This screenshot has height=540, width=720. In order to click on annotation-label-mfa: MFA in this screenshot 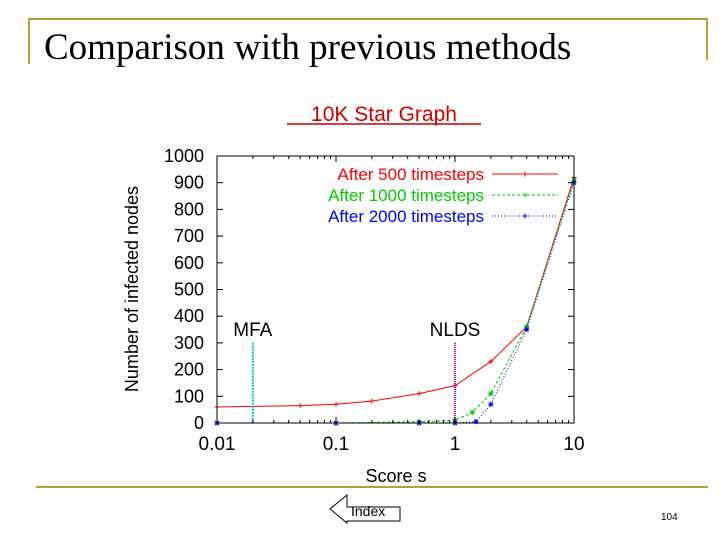, I will do `click(252, 330)`.